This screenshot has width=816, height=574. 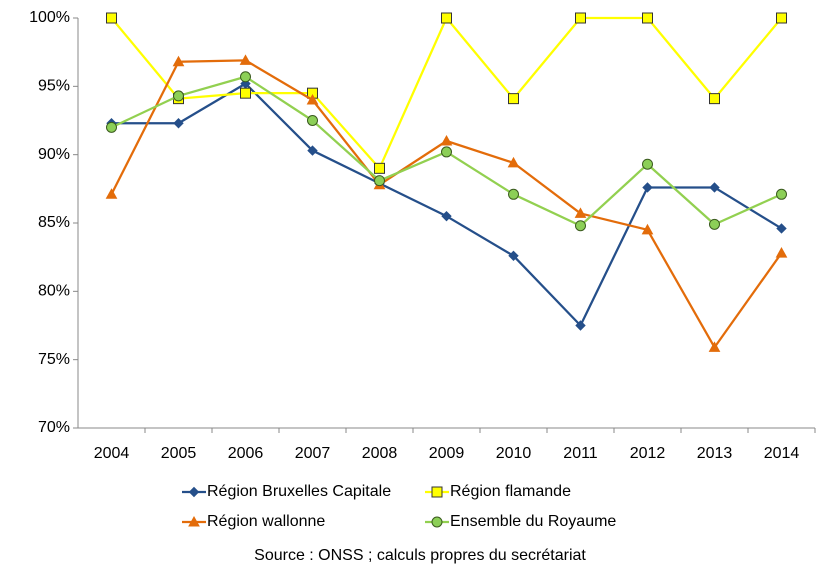 What do you see at coordinates (49, 17) in the screenshot?
I see `y-tick-label: 100%` at bounding box center [49, 17].